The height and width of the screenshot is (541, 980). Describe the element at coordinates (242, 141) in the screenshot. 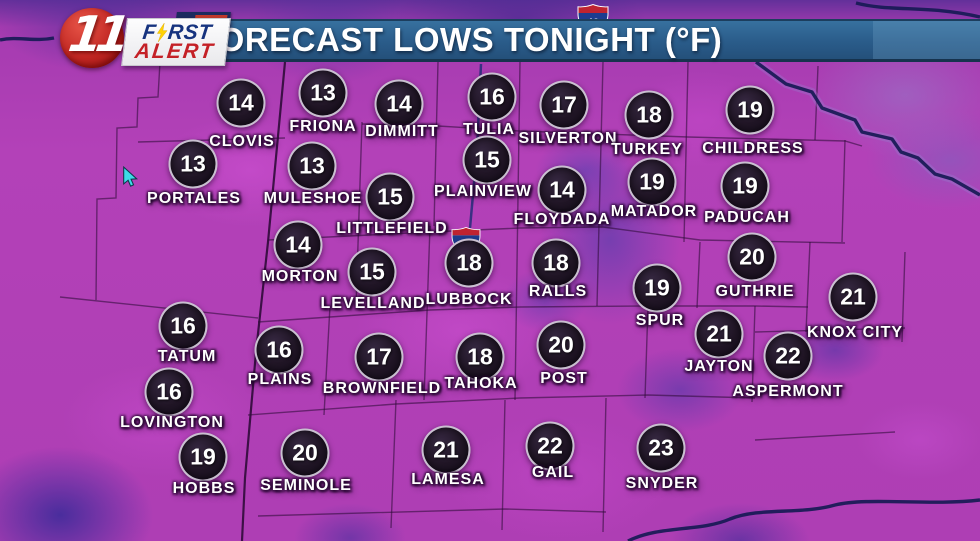

I see `city-label: CLOVIS` at that location.